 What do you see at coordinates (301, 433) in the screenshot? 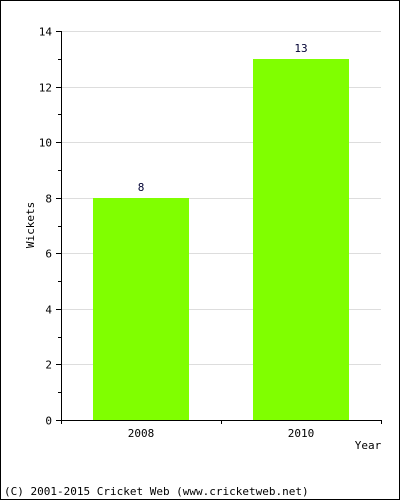
I see `x-tick-label: 2010` at bounding box center [301, 433].